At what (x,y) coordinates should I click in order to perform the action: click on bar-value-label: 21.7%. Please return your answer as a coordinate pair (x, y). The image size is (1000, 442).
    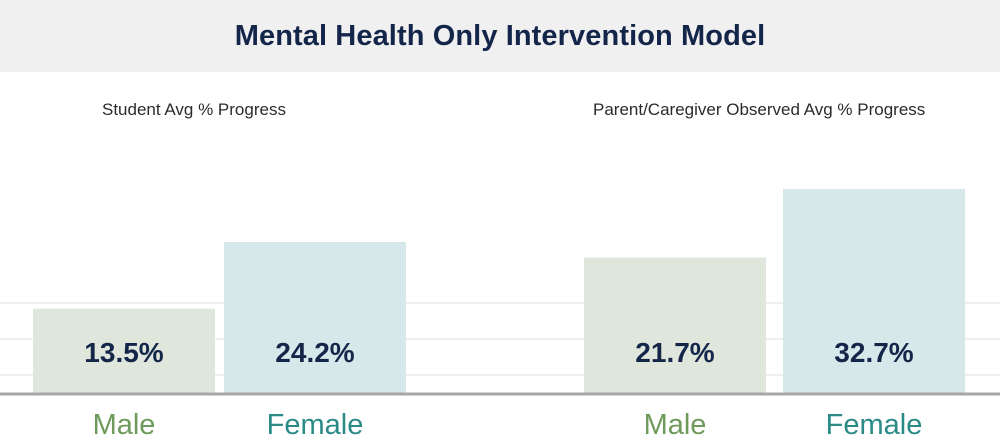
    Looking at the image, I should click on (674, 352).